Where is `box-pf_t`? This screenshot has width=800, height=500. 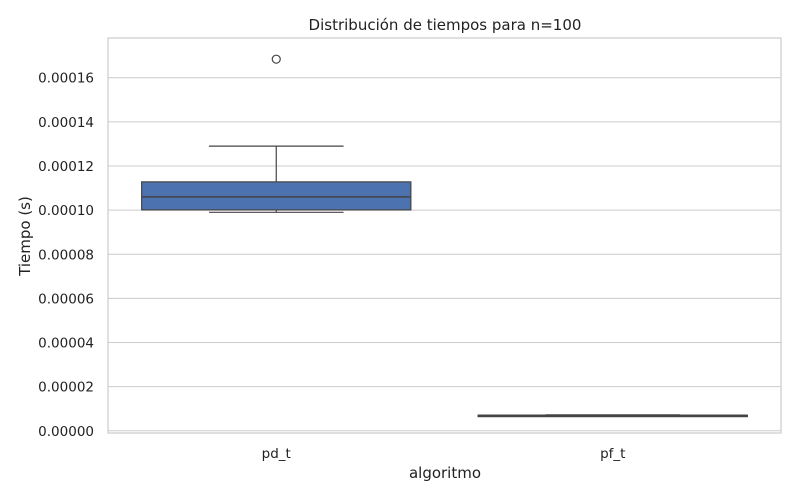
box-pf_t is located at coordinates (612, 416).